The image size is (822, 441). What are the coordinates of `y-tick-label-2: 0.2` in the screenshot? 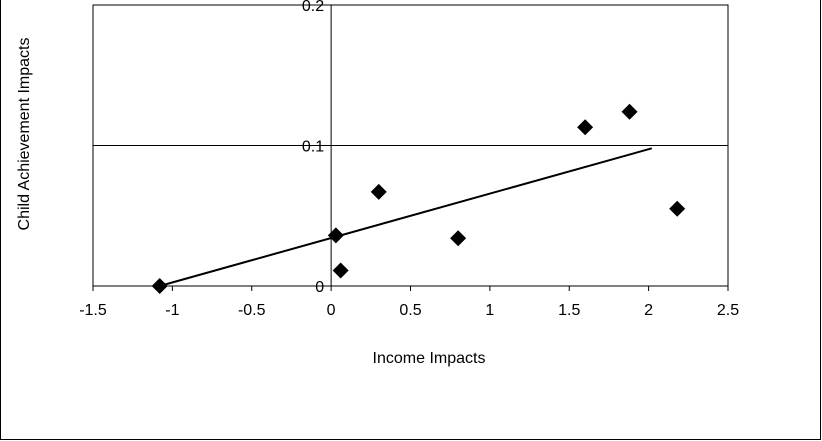 It's located at (313, 7).